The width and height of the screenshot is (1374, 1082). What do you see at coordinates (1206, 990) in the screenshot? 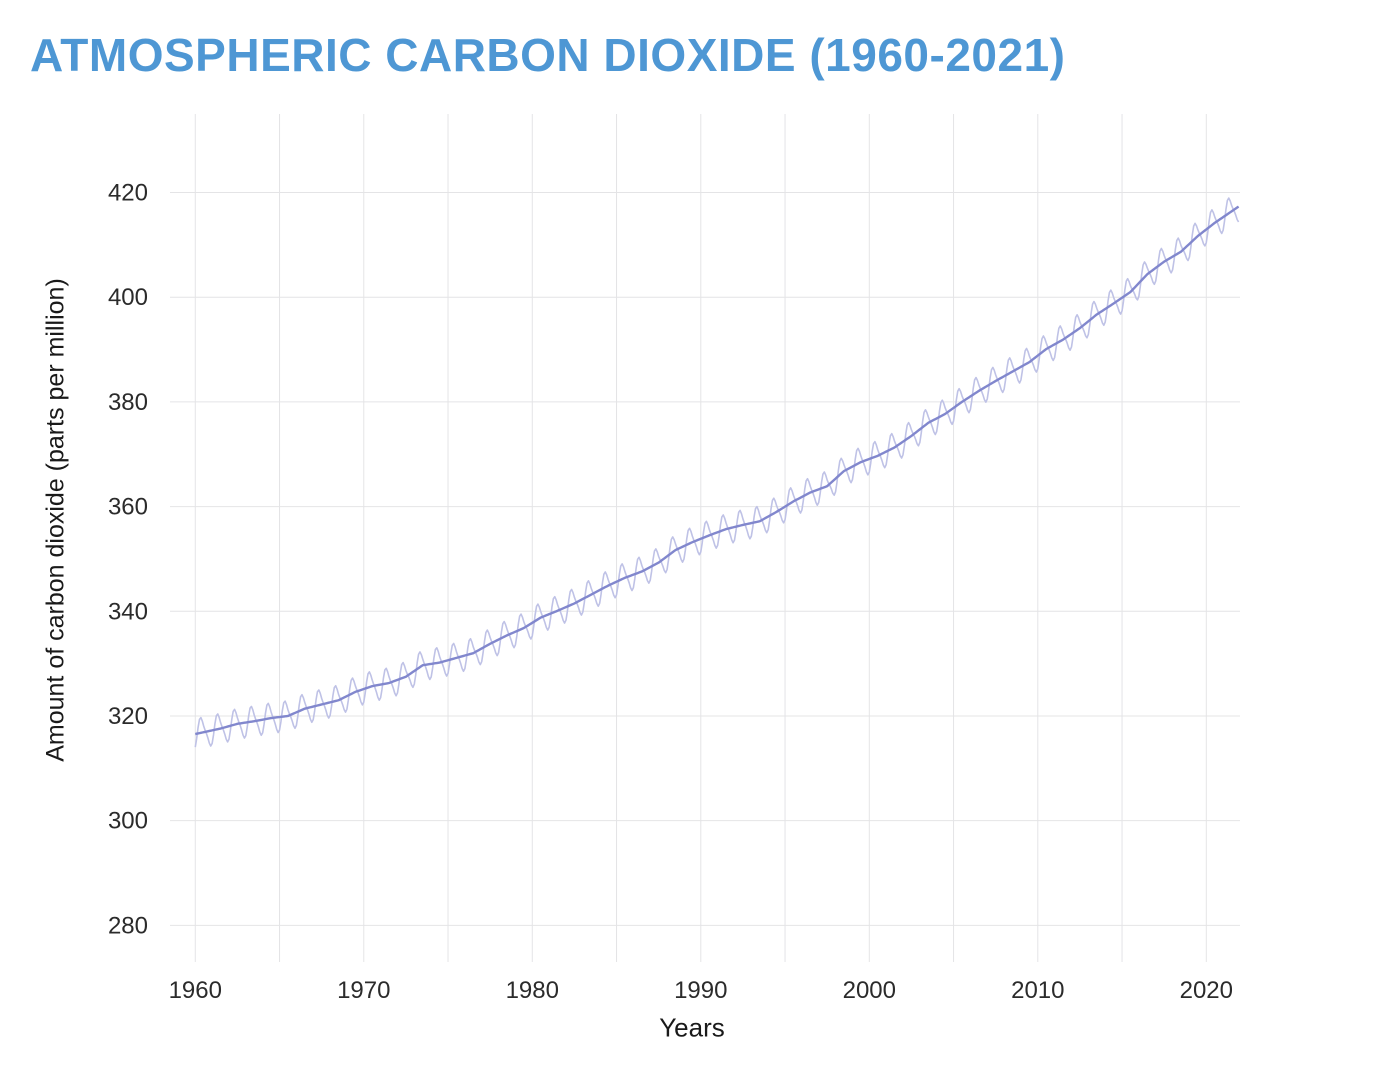
I see `x-tick-label: 2020` at bounding box center [1206, 990].